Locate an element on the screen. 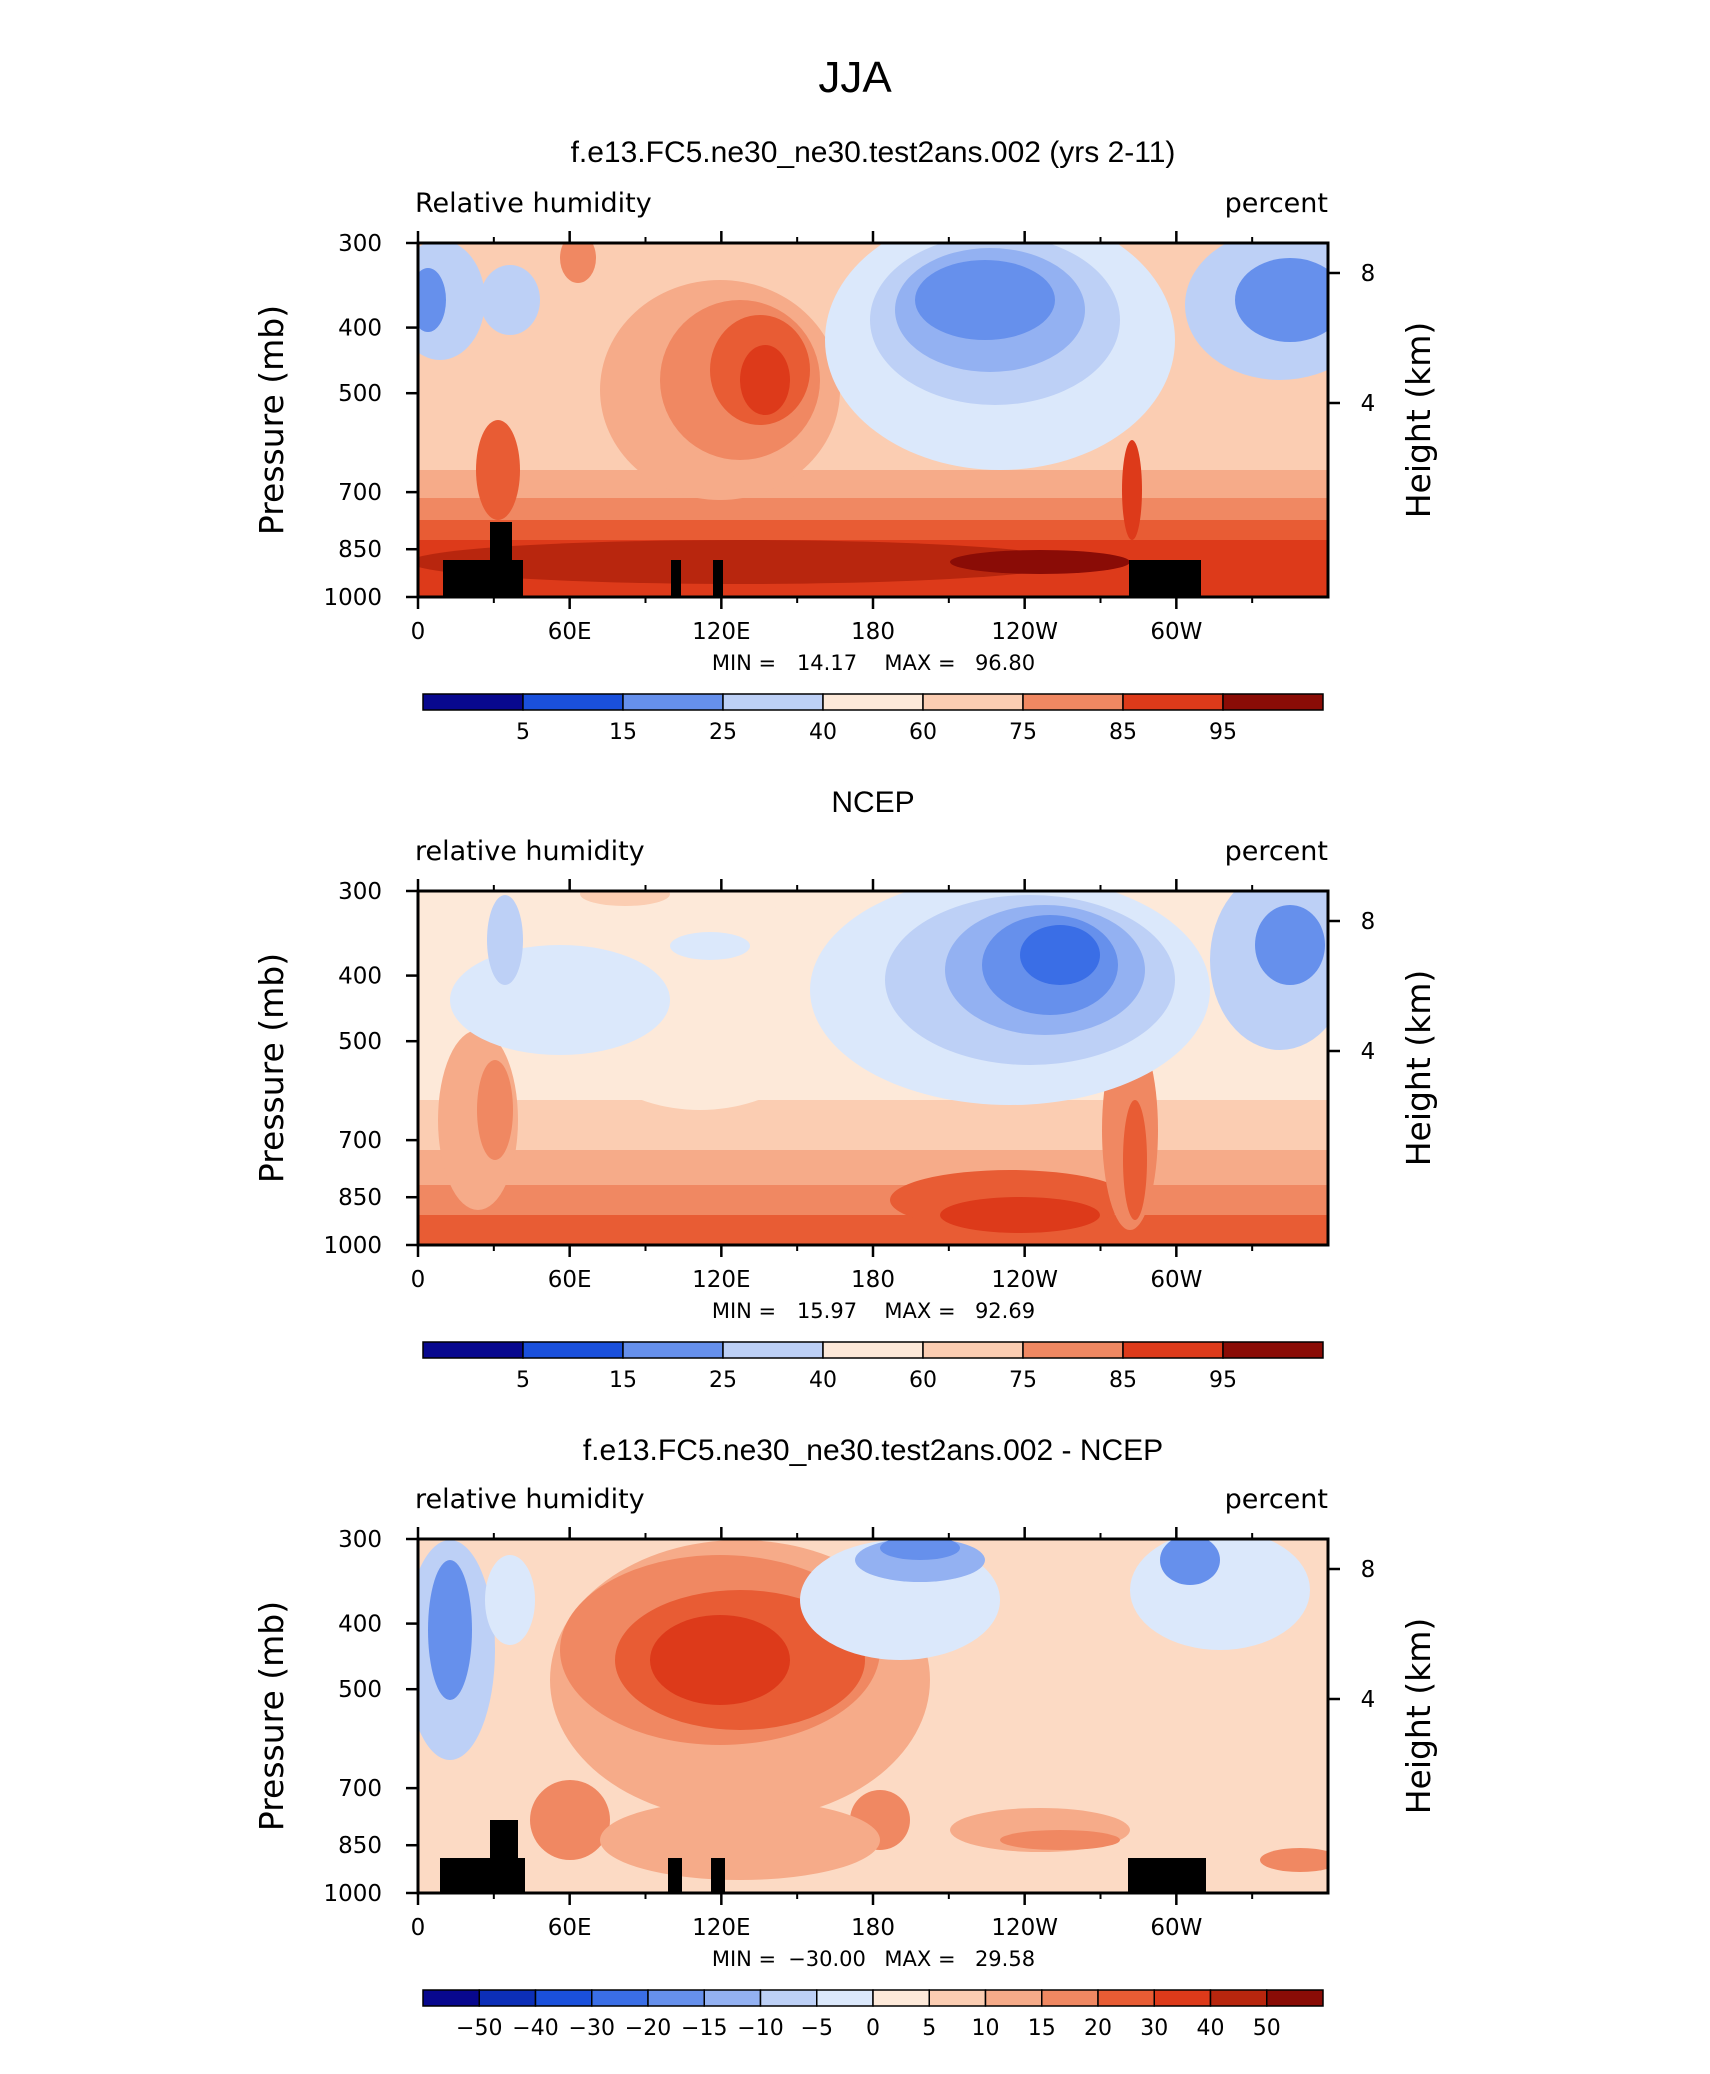 Image resolution: width=1710 pixels, height=2074 pixels. x-tick-label: 180 is located at coordinates (873, 1280).